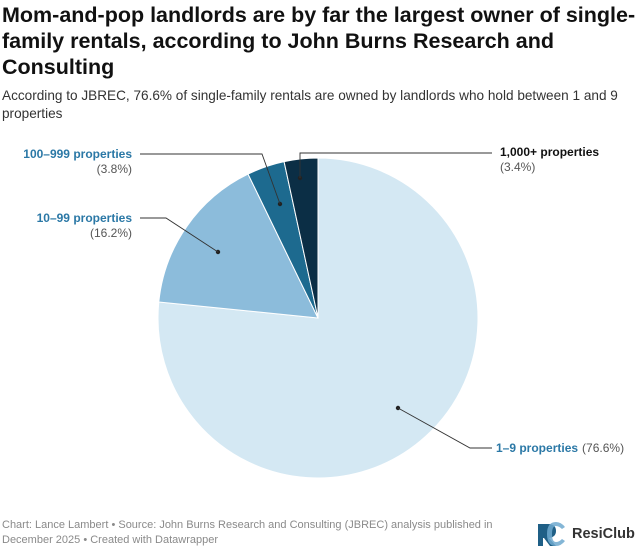 This screenshot has width=640, height=559. I want to click on slice-label-value: (3.8%), so click(114, 169).